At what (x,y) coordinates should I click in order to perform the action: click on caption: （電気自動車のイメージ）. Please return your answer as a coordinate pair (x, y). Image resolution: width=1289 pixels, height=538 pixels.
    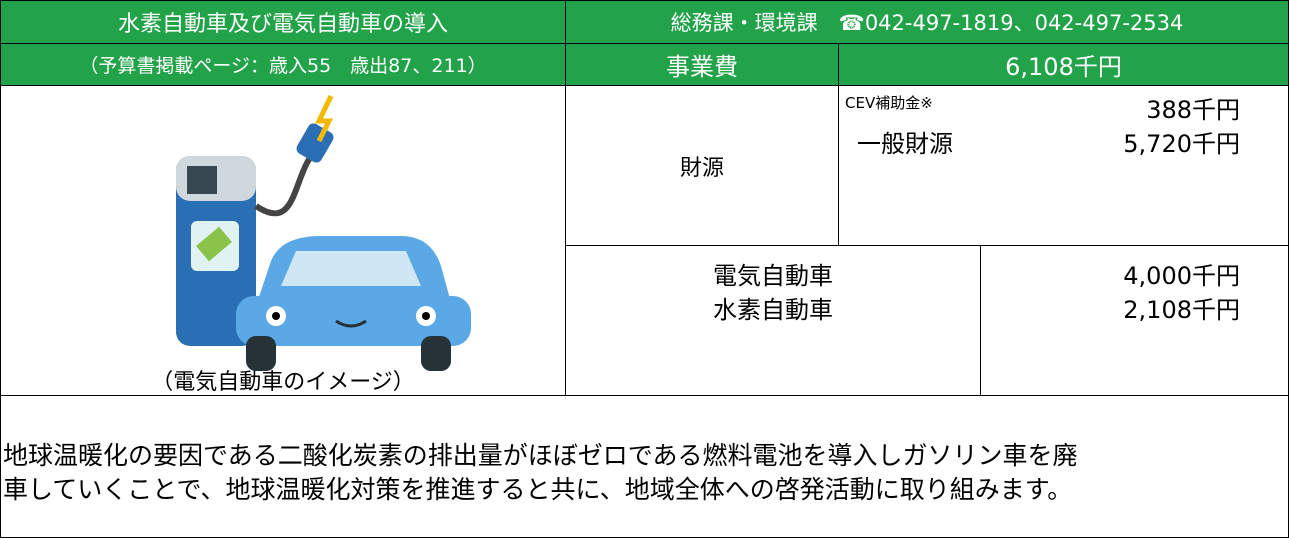
    Looking at the image, I should click on (283, 382).